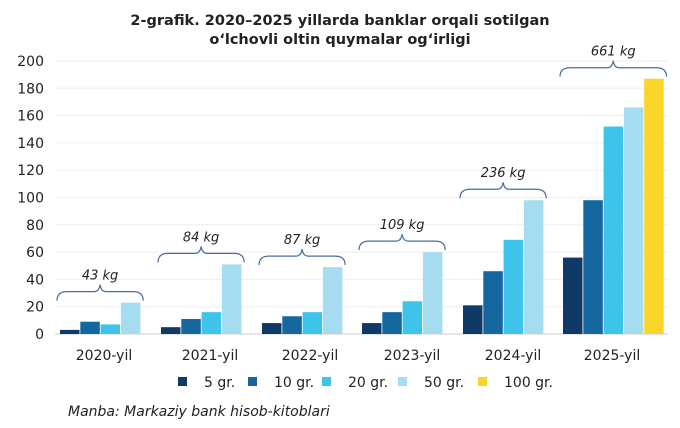  What do you see at coordinates (210, 356) in the screenshot?
I see `x-tick-label: 2021-yil` at bounding box center [210, 356].